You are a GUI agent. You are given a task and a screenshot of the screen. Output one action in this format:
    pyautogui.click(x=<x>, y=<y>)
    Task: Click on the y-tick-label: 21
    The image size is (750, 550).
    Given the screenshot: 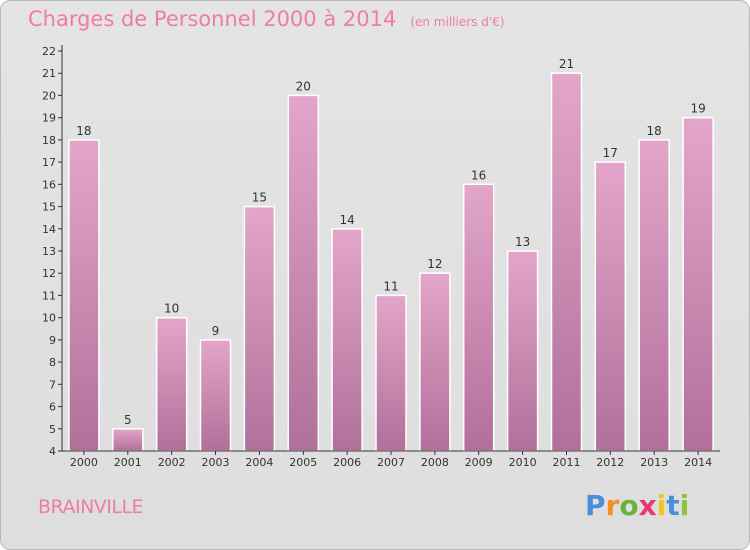 What is the action you would take?
    pyautogui.click(x=49, y=73)
    